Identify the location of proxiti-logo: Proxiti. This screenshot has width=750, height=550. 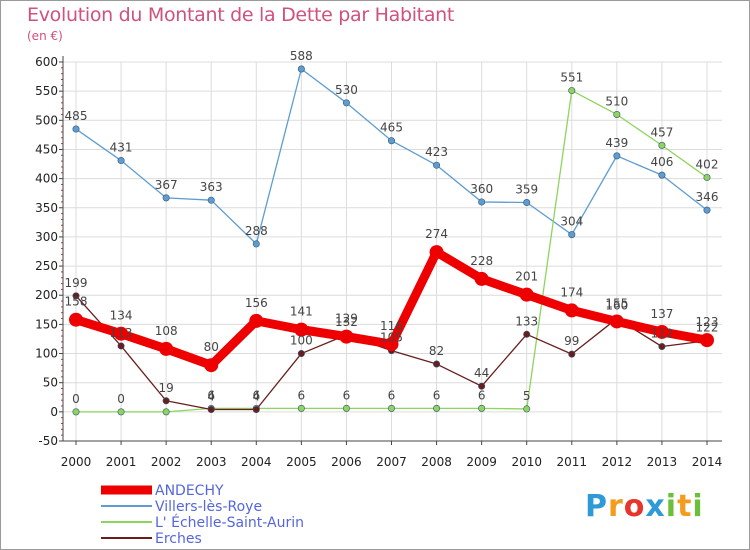
(644, 506).